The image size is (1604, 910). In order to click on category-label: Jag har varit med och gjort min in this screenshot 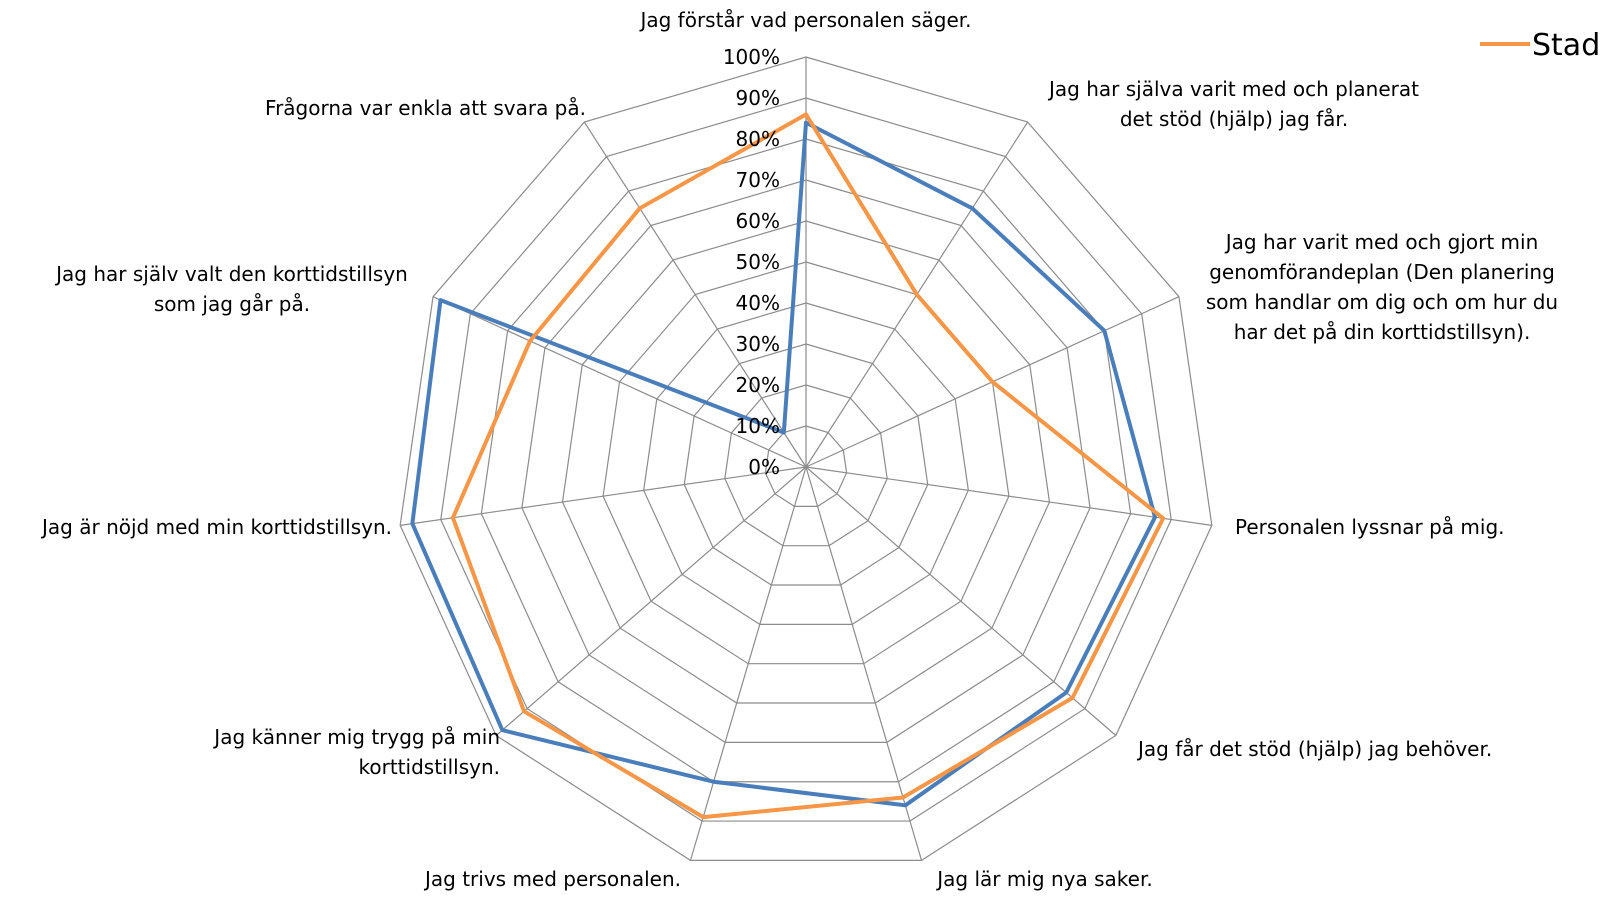, I will do `click(1381, 242)`.